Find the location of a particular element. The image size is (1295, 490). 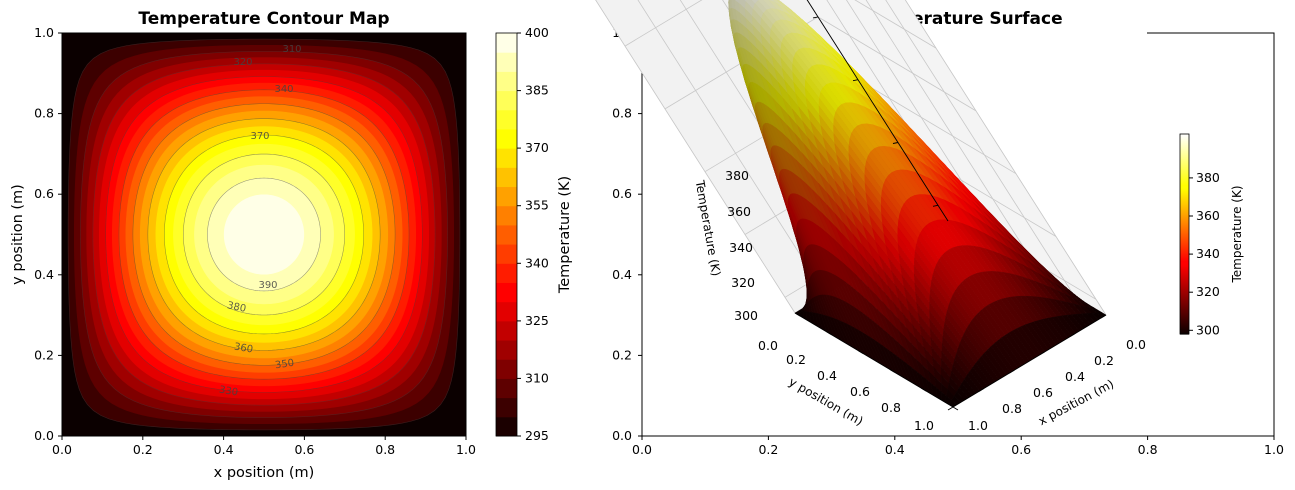

surface-ytick: 0.8 is located at coordinates (891, 407).